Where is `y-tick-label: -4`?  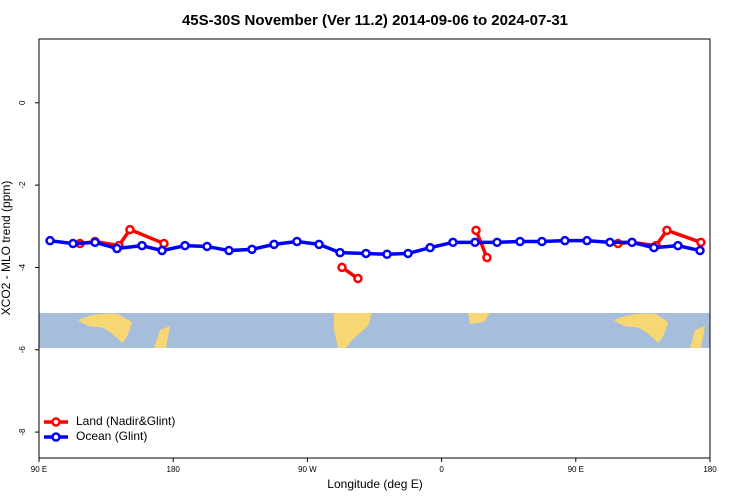
y-tick-label: -4 is located at coordinates (22, 267).